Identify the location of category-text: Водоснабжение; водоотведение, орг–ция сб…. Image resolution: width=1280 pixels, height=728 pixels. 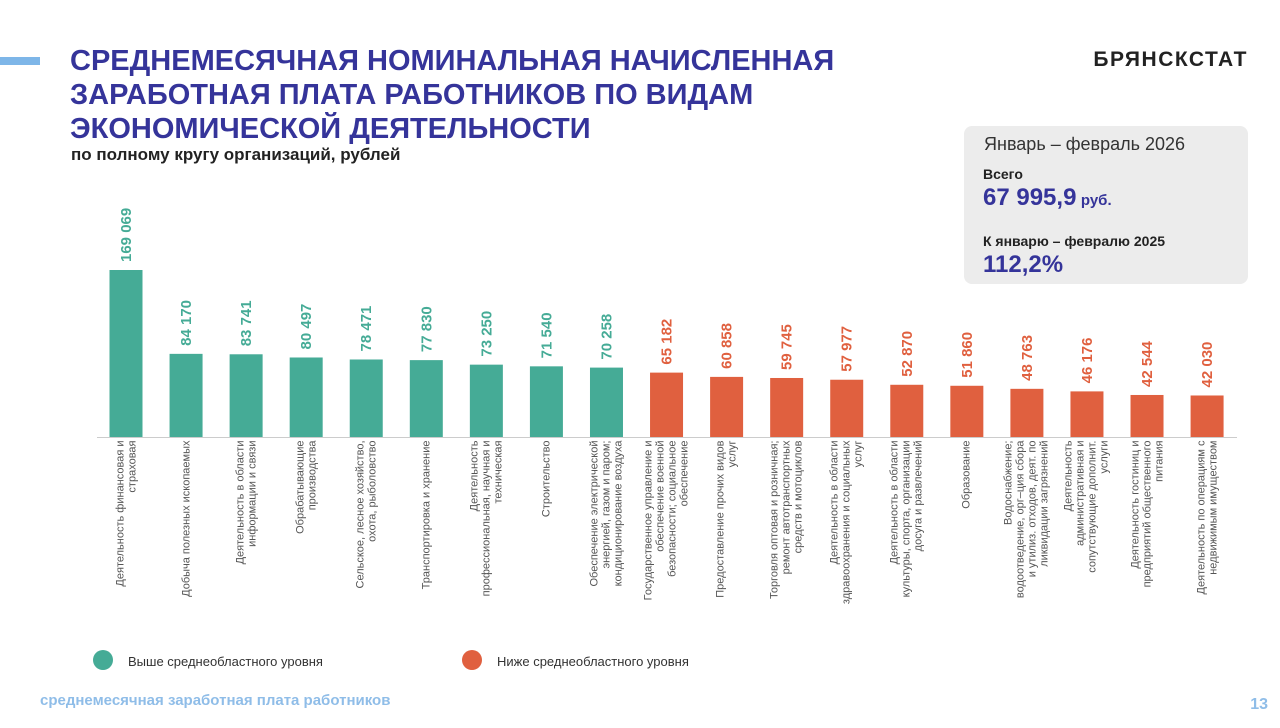
(1026, 519).